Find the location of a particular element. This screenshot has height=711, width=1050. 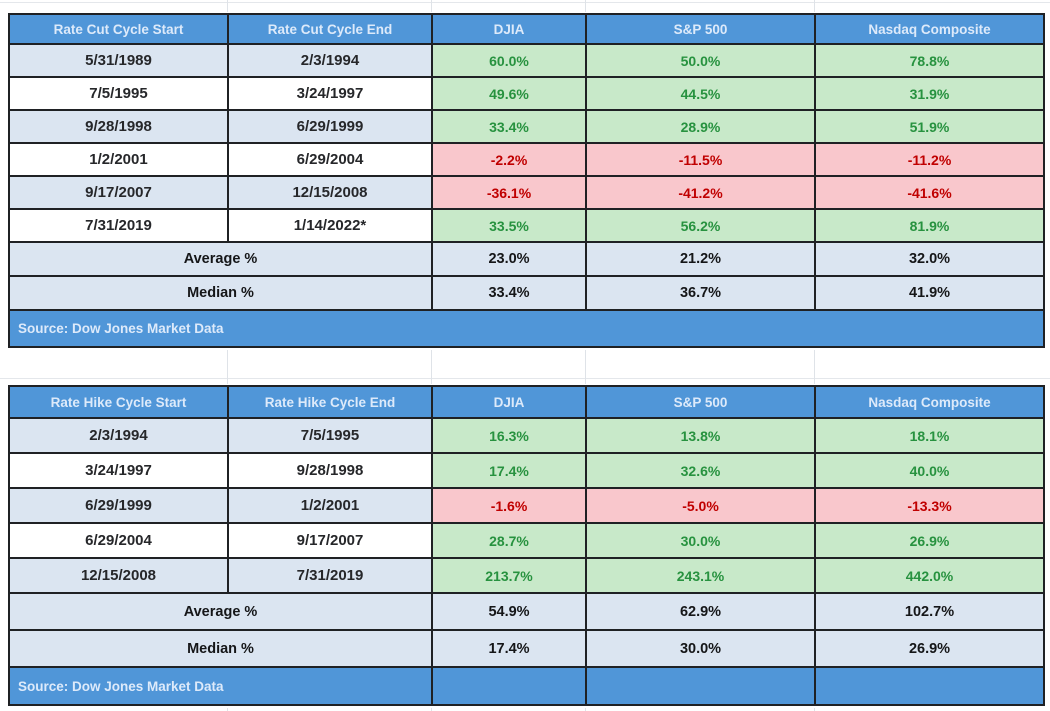

nasdaq-return: 40.0% is located at coordinates (929, 470).